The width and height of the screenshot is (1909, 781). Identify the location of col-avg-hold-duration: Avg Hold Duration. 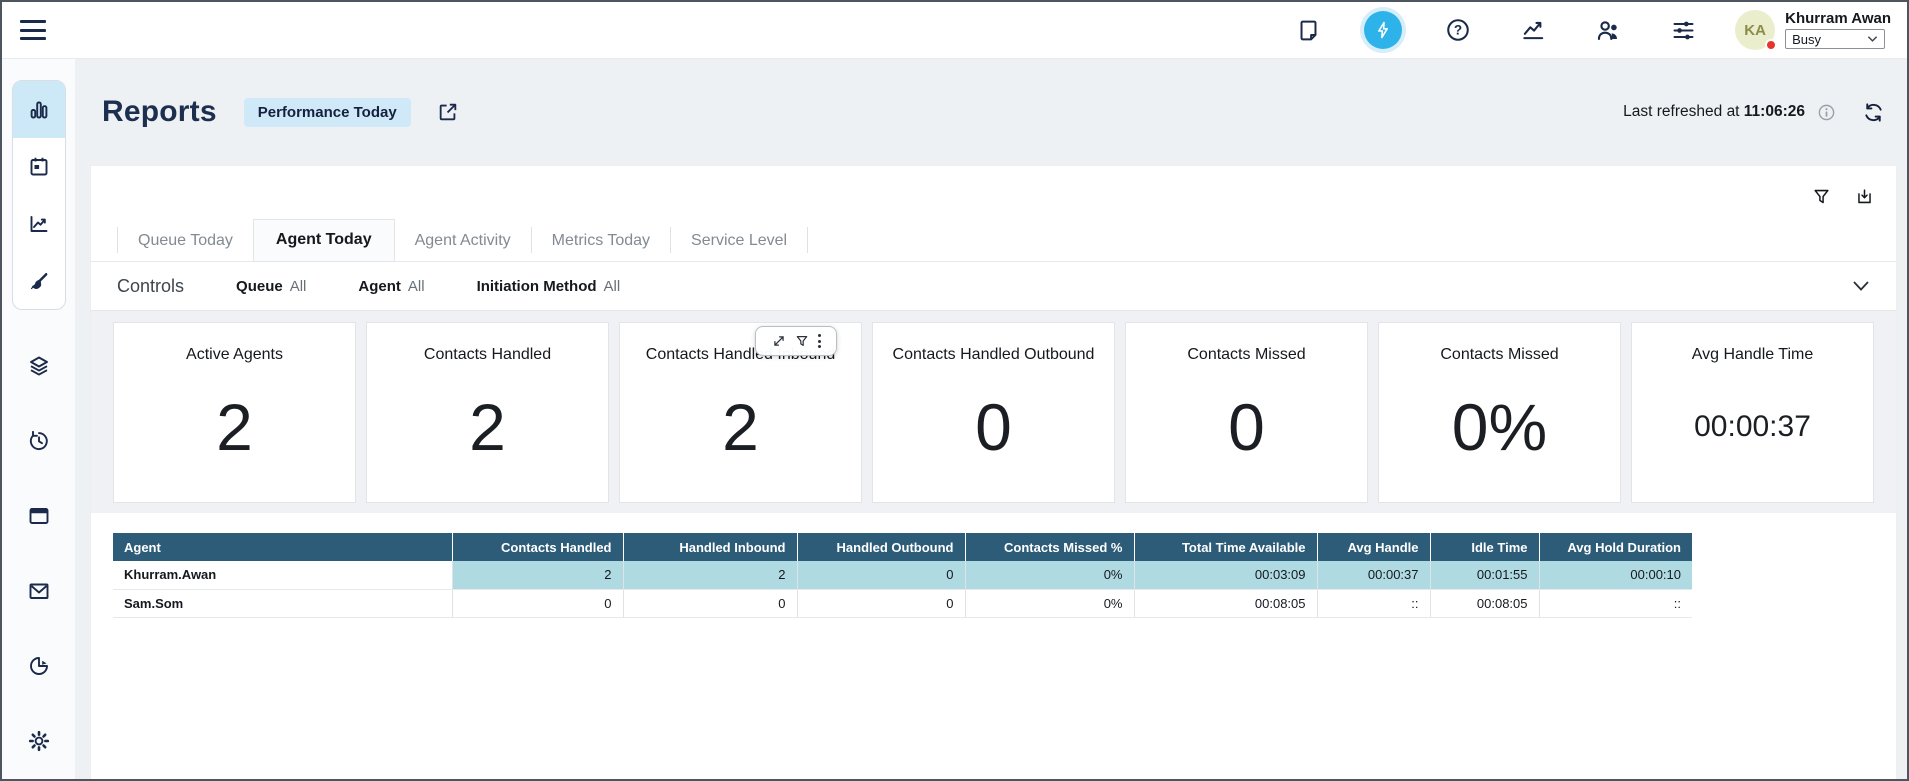
(1615, 547).